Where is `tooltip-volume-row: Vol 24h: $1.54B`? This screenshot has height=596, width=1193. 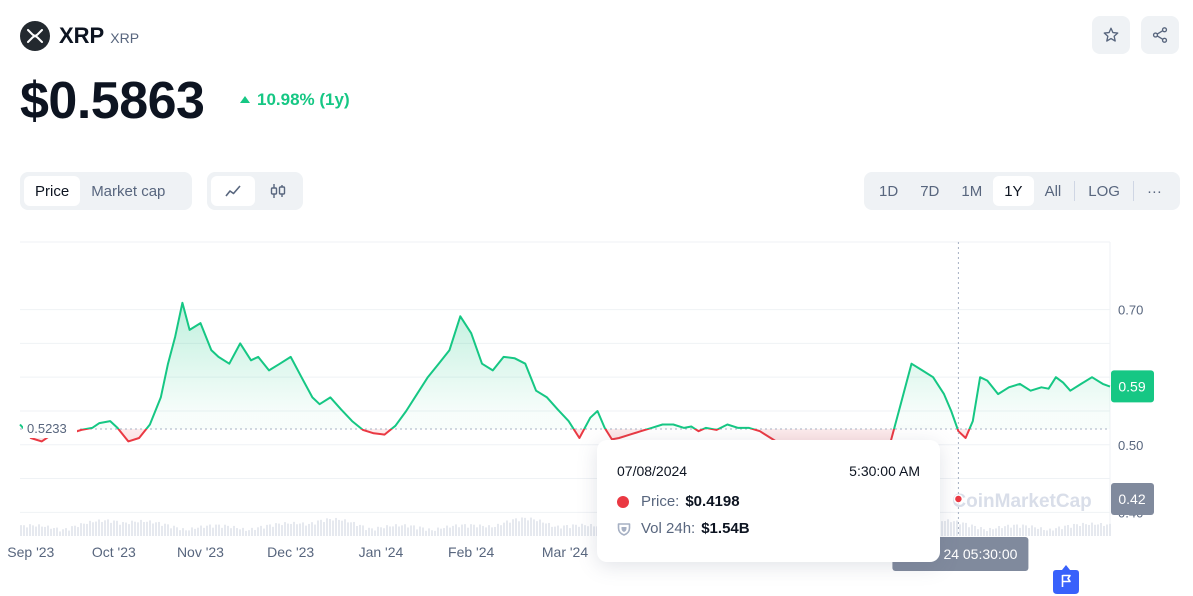 tooltip-volume-row: Vol 24h: $1.54B is located at coordinates (683, 528).